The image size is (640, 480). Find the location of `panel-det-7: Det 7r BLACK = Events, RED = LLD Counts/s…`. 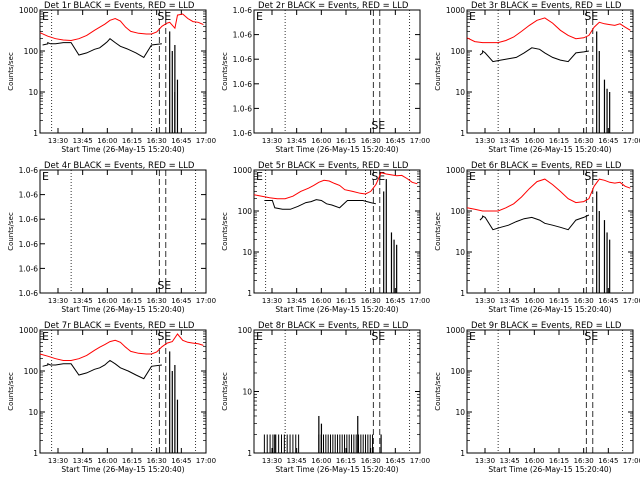

panel-det-7: Det 7r BLACK = Events, RED = LLD Counts/s… is located at coordinates (111, 397).